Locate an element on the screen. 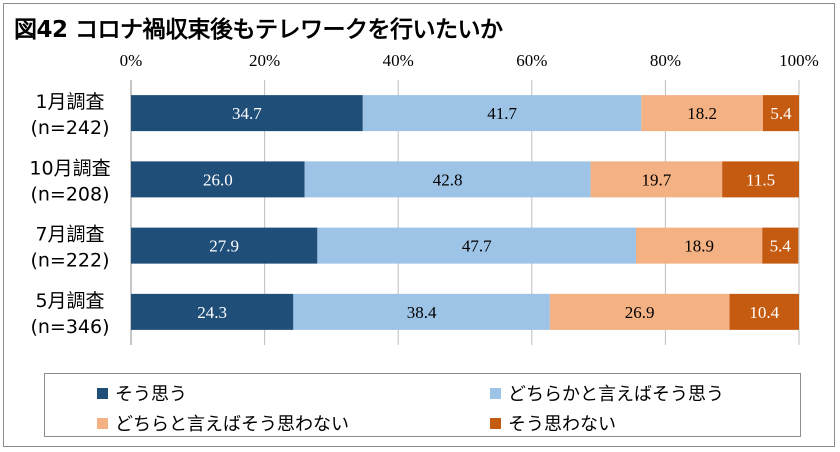 This screenshot has width=840, height=452. data-label: 41.7 is located at coordinates (502, 113).